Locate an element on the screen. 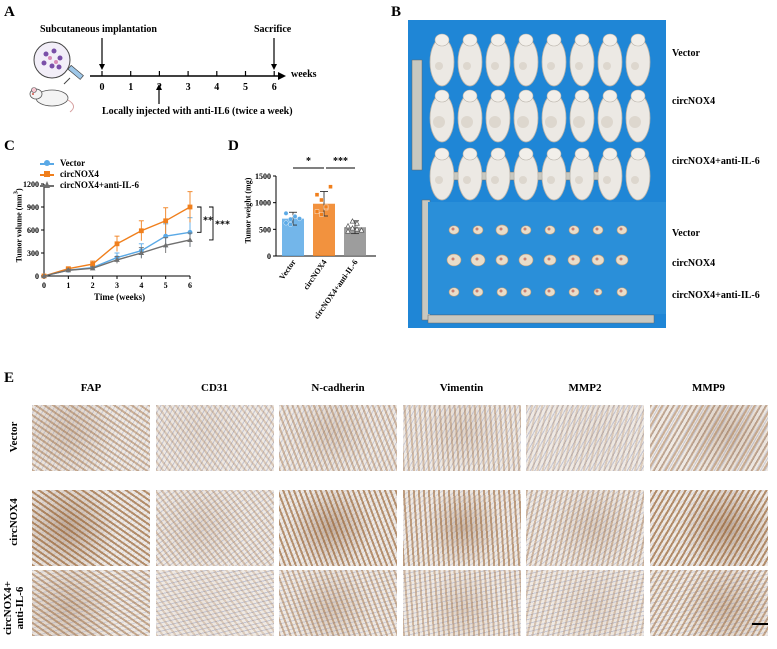  weight-sig-star-2: *** is located at coordinates (340, 161).